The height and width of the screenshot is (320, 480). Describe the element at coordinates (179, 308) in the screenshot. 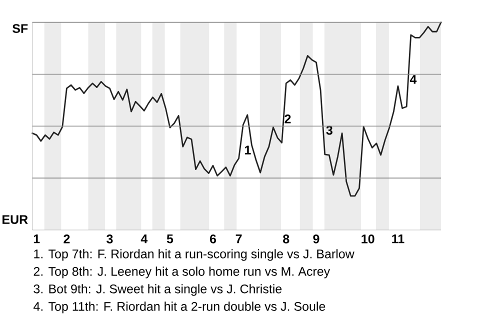

I see `text: 4. Top 11th: F. Riordan hit a 2-run double vs J. Soule` at that location.